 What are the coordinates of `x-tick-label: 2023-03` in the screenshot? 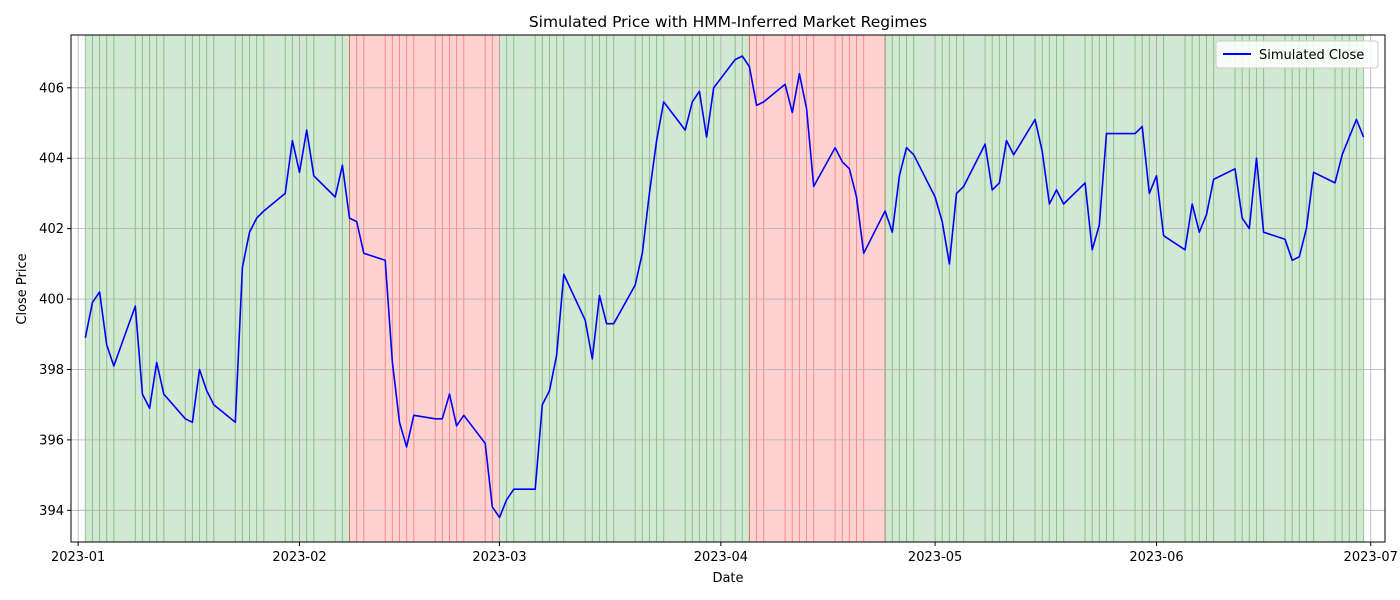 It's located at (499, 557).